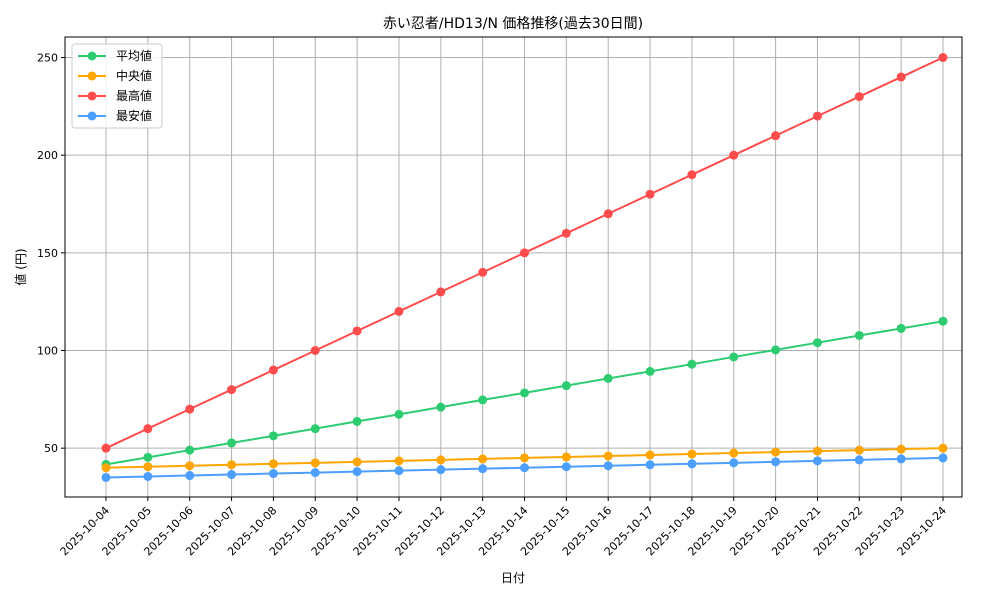 The height and width of the screenshot is (604, 1000). Describe the element at coordinates (117, 86) in the screenshot. I see `legend-box` at that location.